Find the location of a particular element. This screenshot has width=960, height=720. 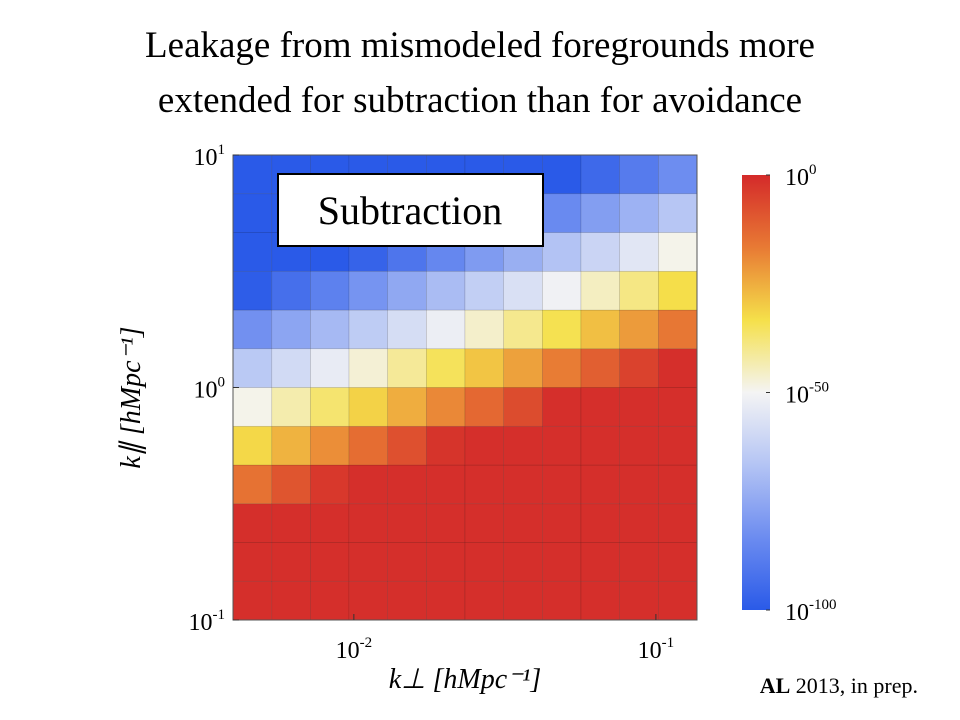

tick-label: 10⁰ is located at coordinates (801, 176).